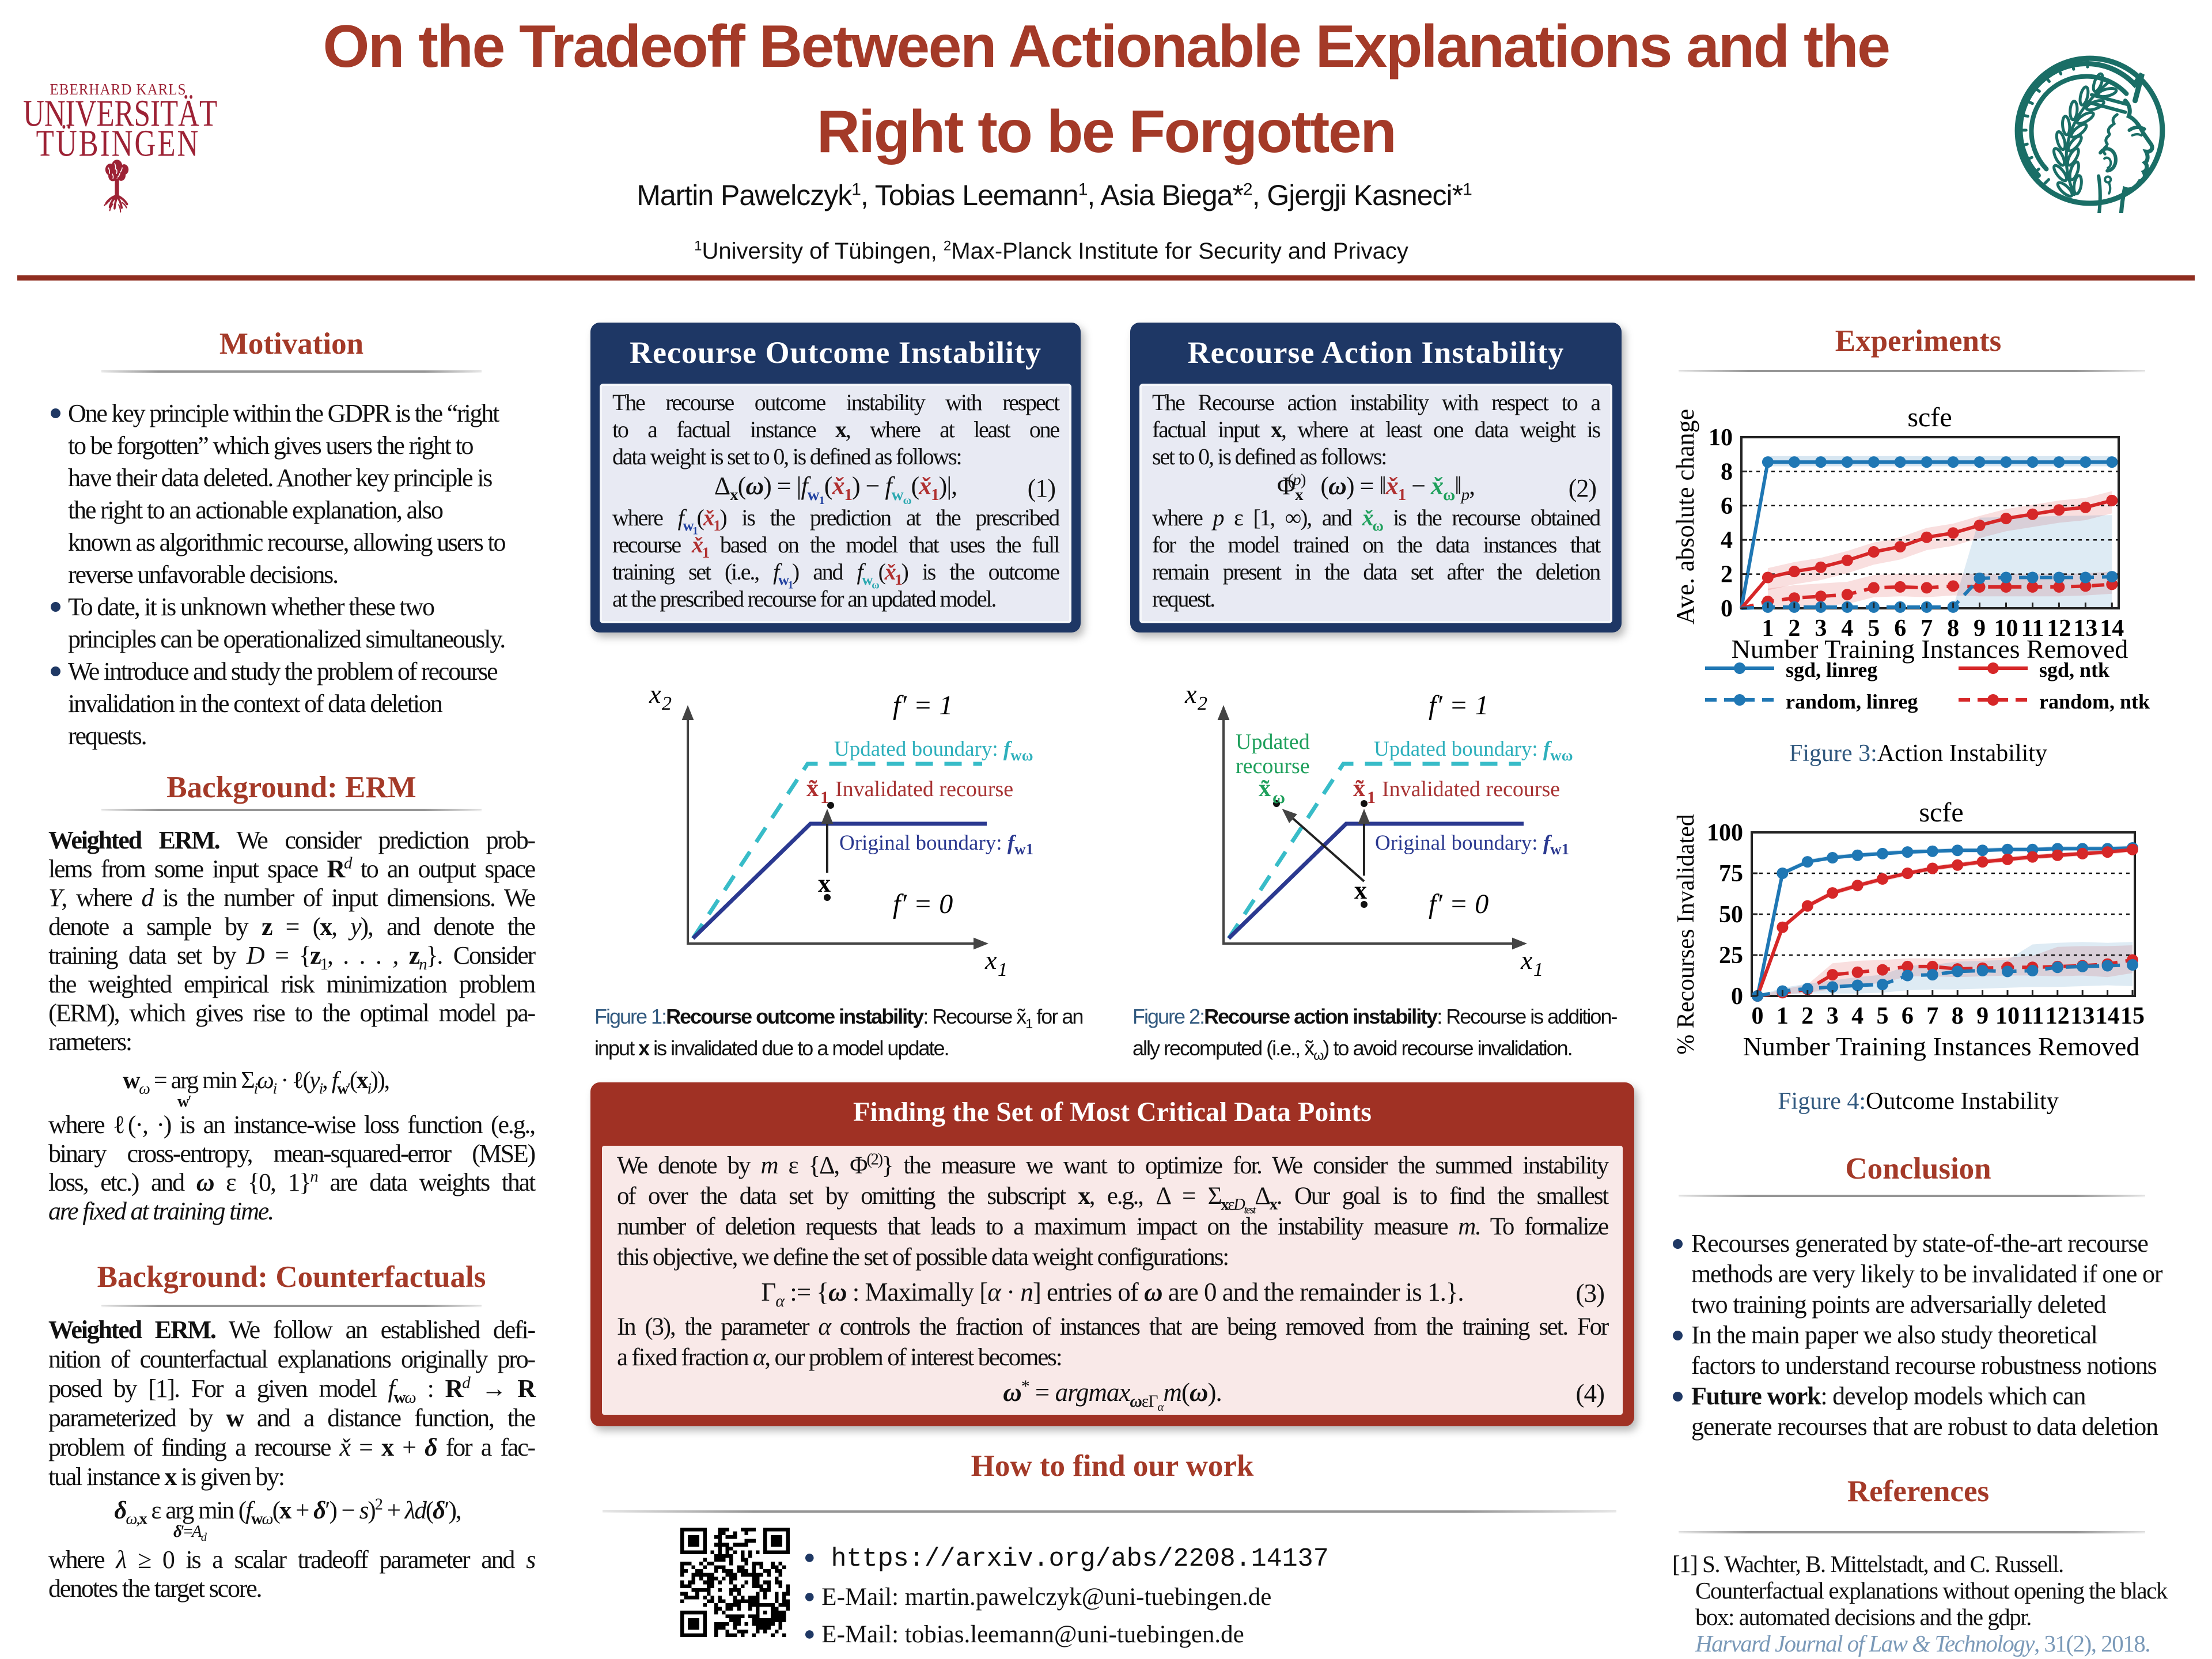  What do you see at coordinates (1731, 874) in the screenshot?
I see `svg-text: 75` at bounding box center [1731, 874].